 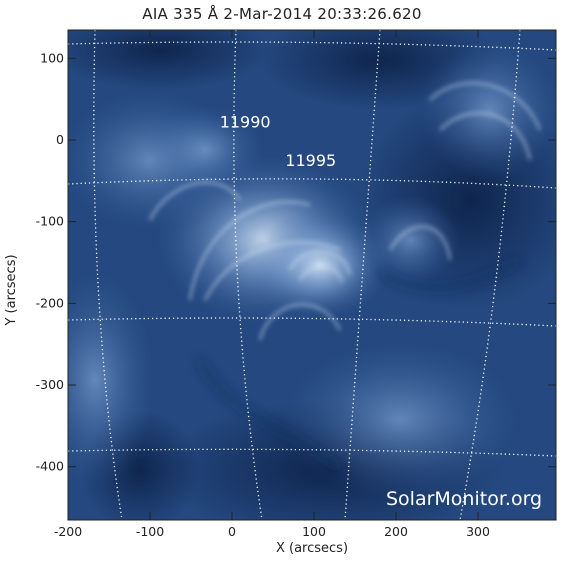 What do you see at coordinates (245, 122) in the screenshot?
I see `active-region-label: 11990` at bounding box center [245, 122].